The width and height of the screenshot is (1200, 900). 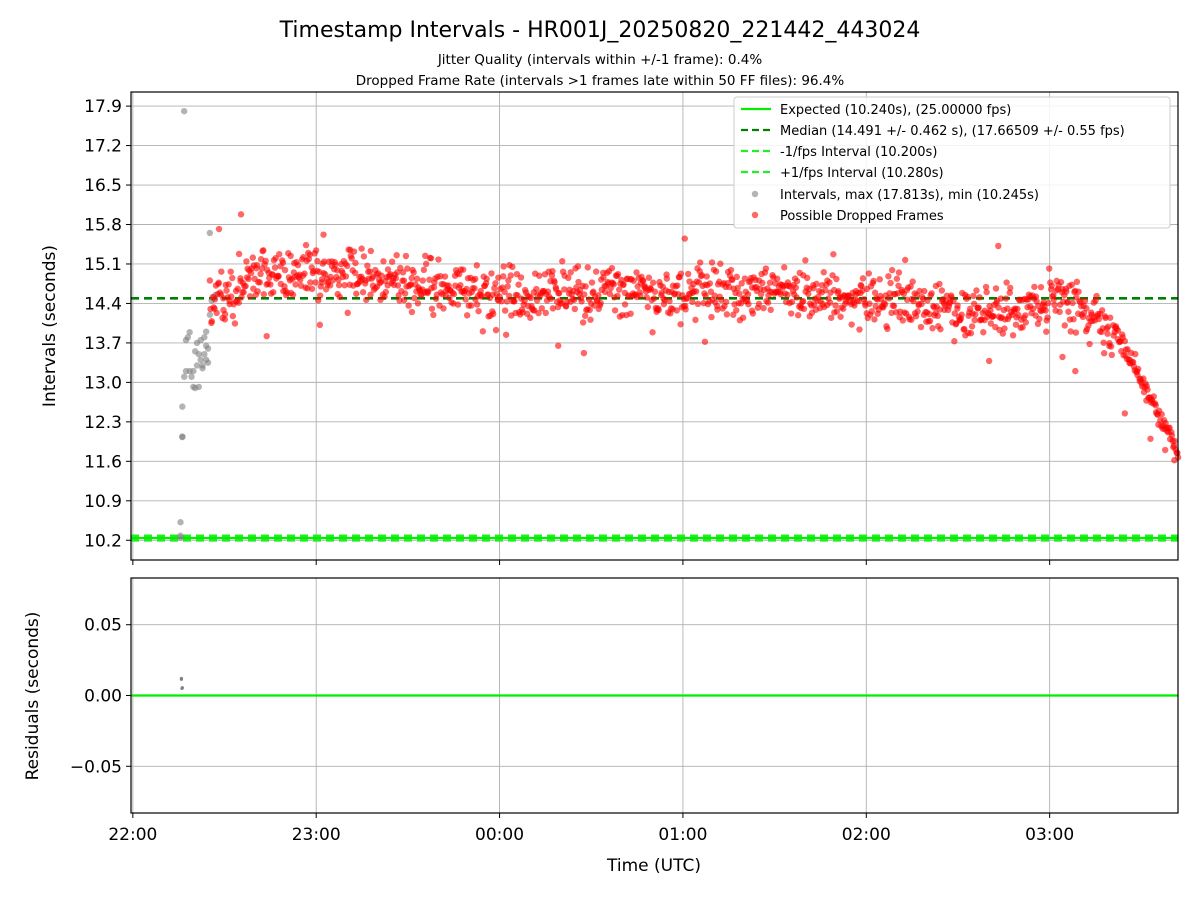 What do you see at coordinates (200, 360) in the screenshot?
I see `interval-point` at bounding box center [200, 360].